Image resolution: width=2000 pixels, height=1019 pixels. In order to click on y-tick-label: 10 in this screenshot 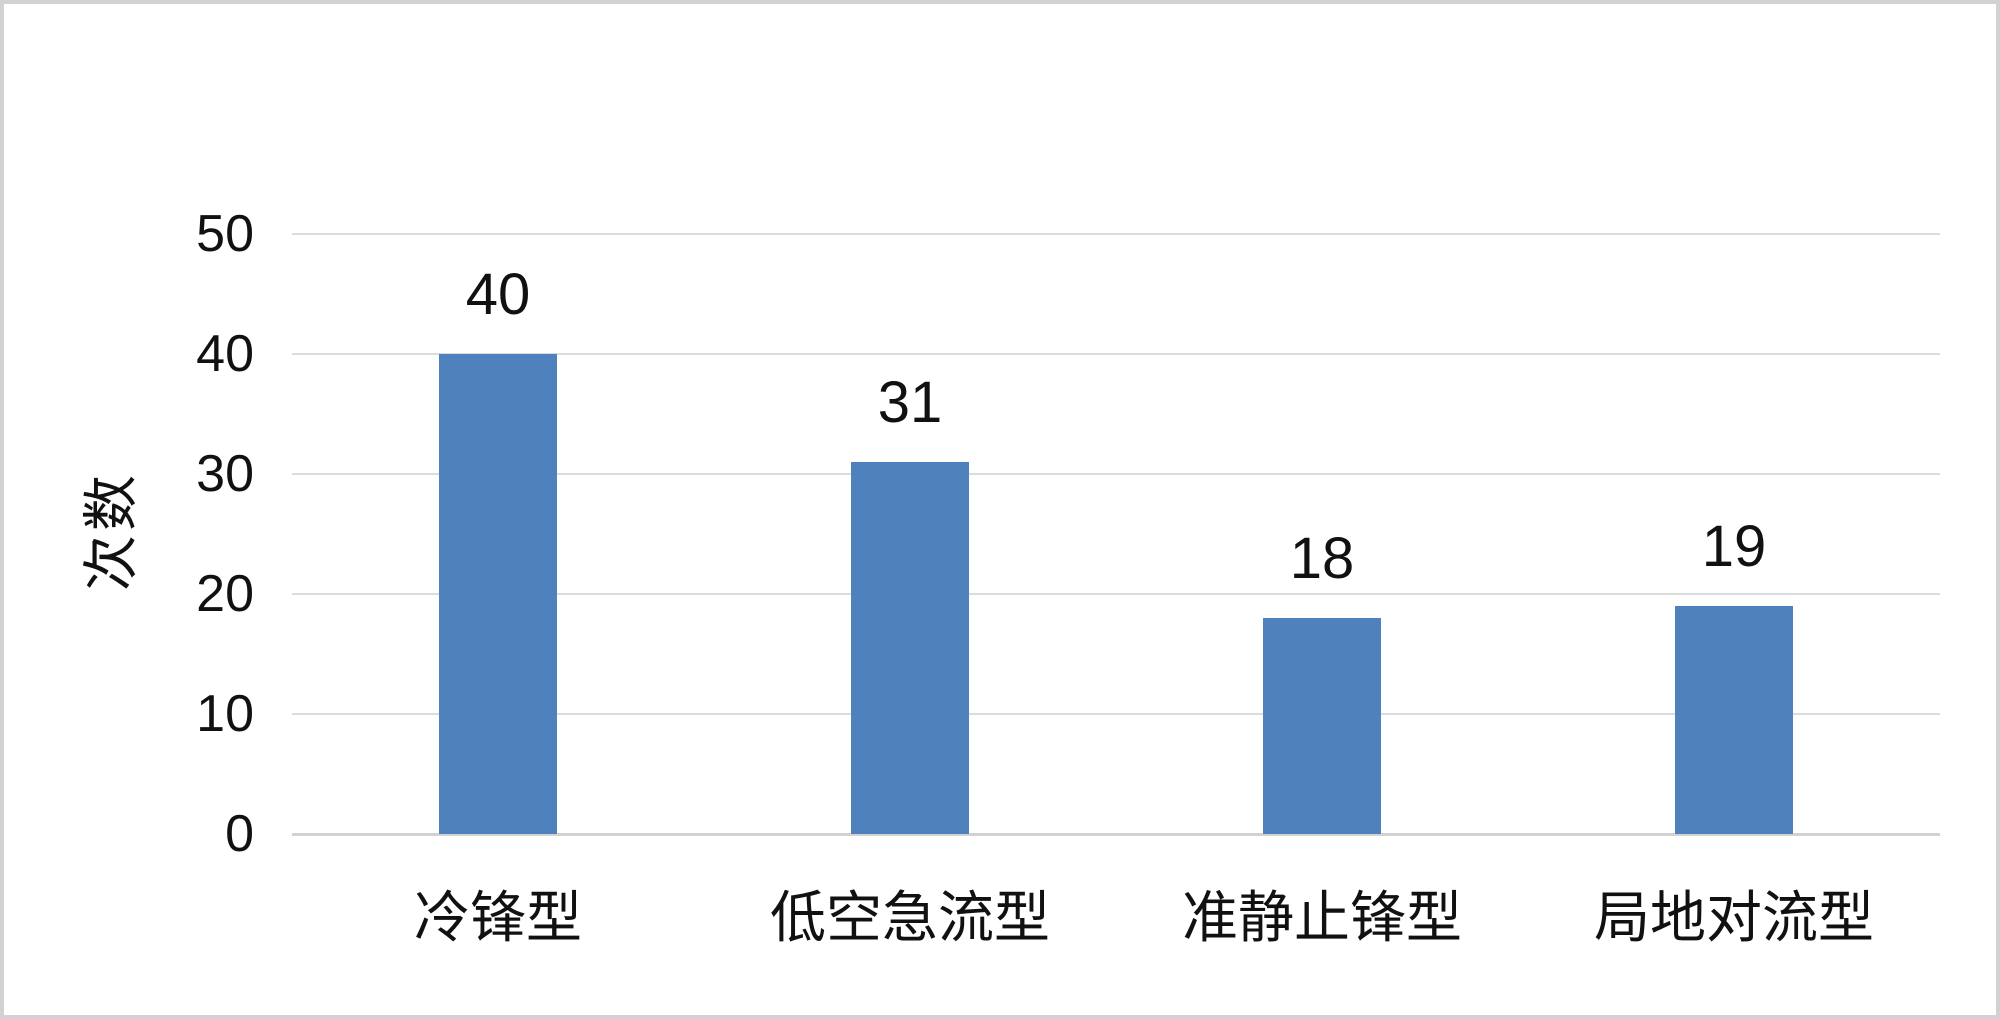, I will do `click(225, 714)`.